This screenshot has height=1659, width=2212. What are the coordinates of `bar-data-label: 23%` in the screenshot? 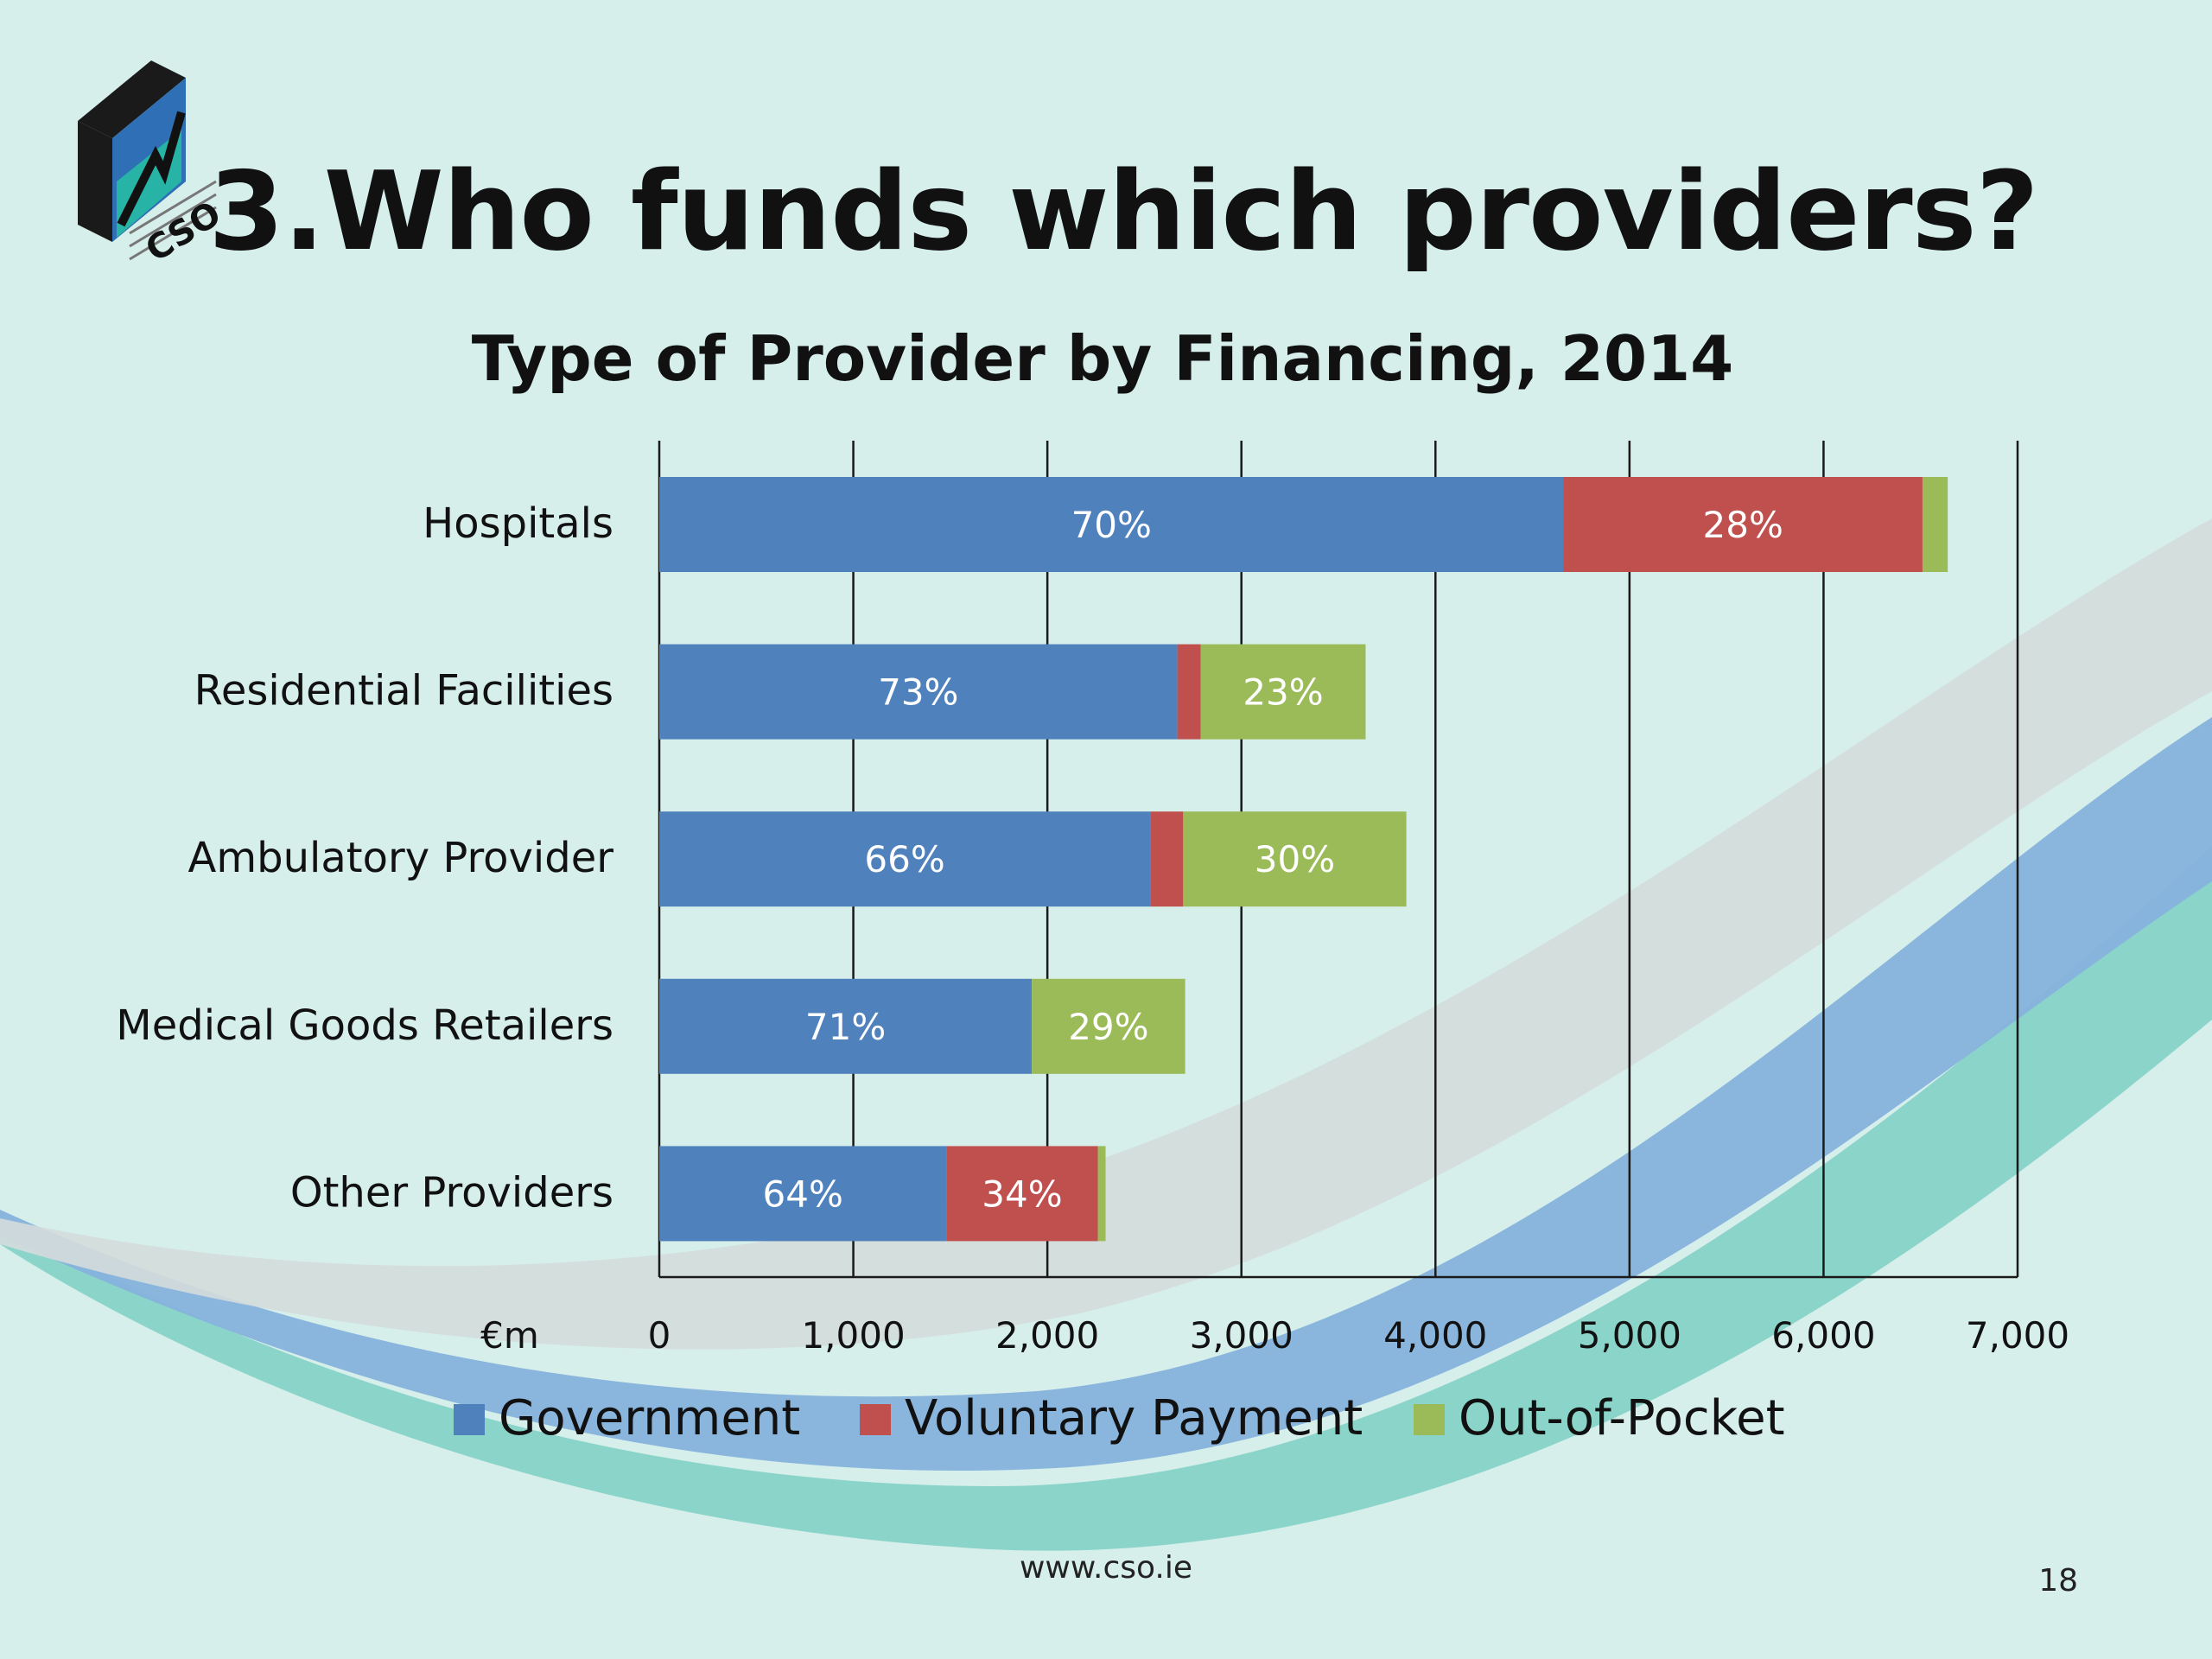 It's located at (1283, 692).